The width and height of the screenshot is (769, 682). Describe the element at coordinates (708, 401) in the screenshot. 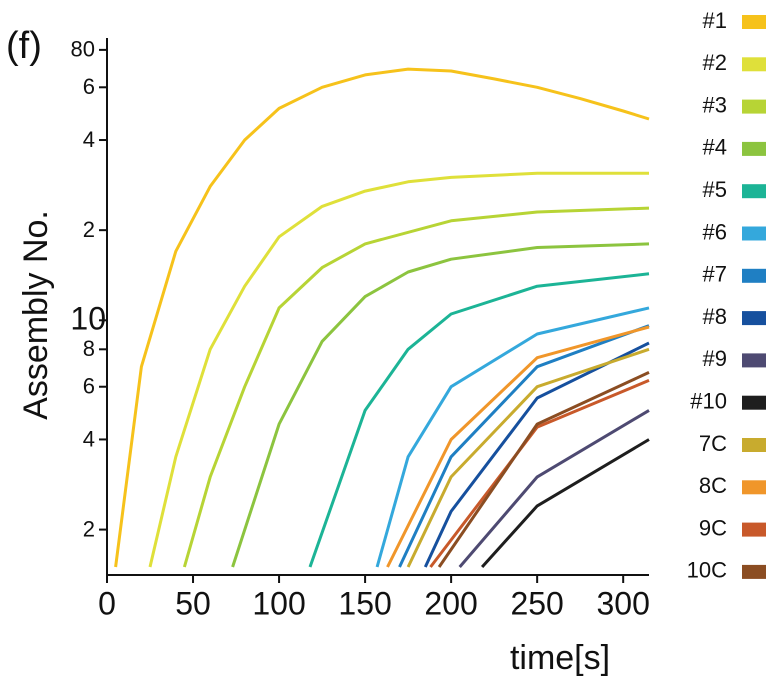

I see `legend-label: #10` at that location.